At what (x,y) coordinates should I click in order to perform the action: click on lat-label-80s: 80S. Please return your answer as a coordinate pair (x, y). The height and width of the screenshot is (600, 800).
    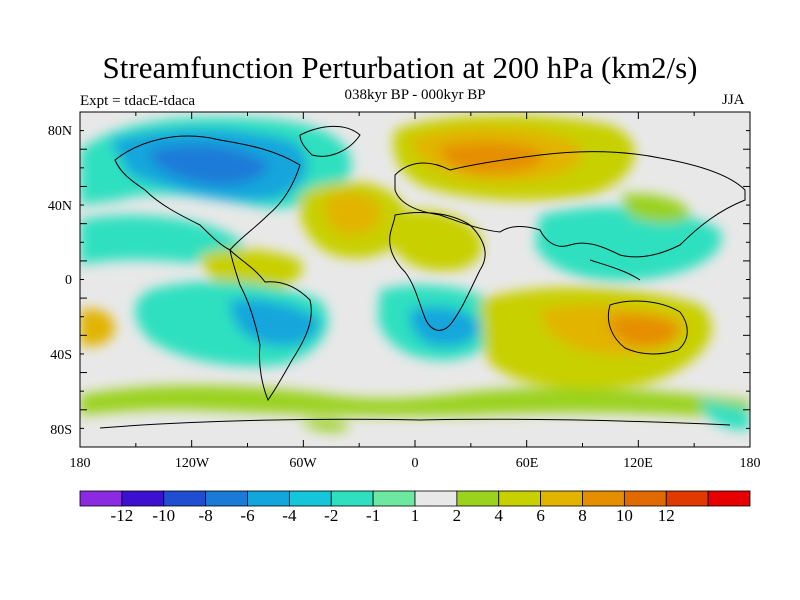
    Looking at the image, I should click on (61, 430).